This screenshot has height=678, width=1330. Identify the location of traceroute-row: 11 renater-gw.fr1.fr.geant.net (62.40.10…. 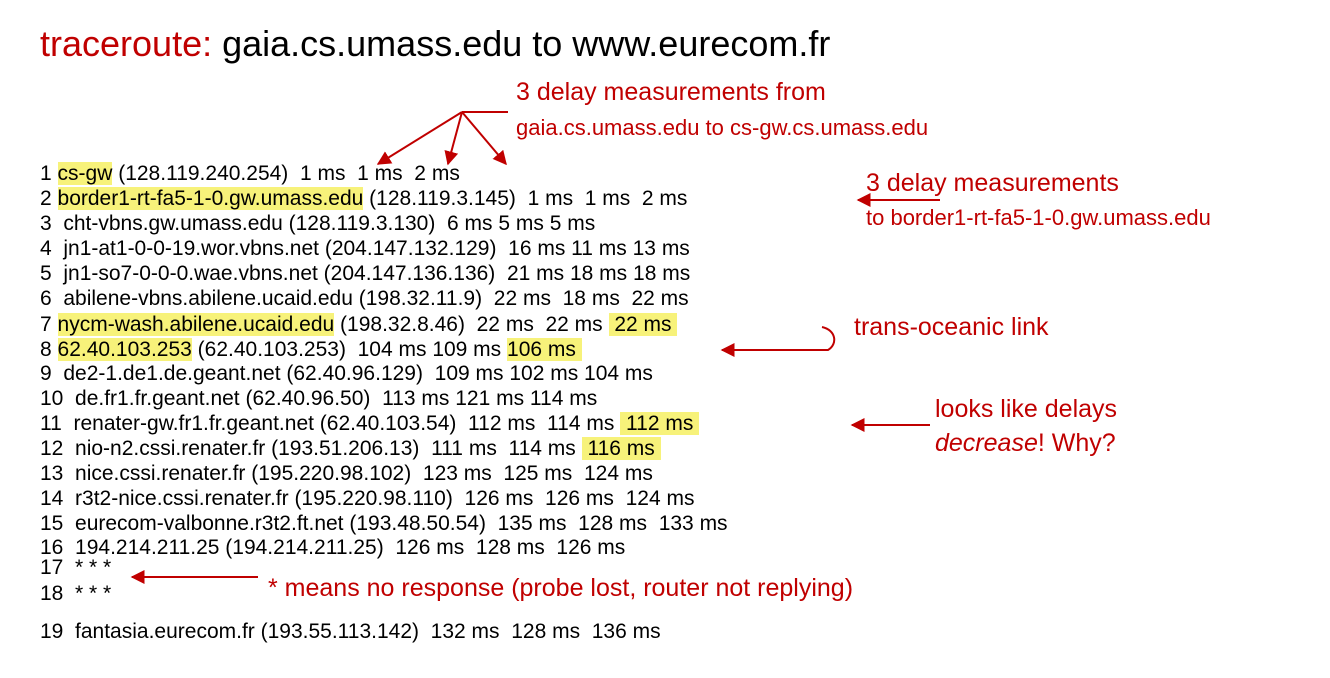
(370, 424).